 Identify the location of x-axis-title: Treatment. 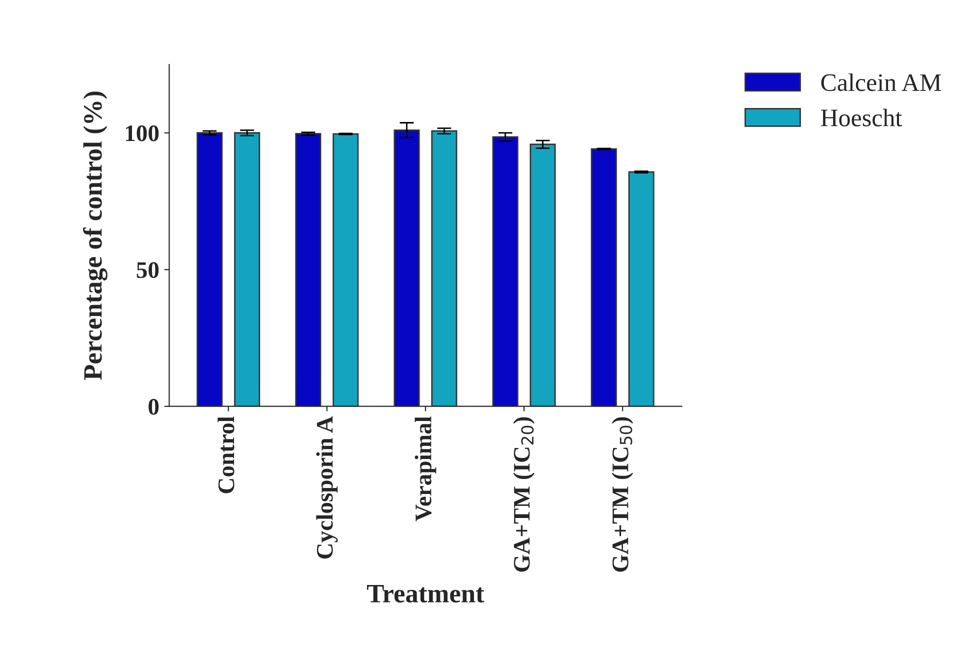
(425, 593).